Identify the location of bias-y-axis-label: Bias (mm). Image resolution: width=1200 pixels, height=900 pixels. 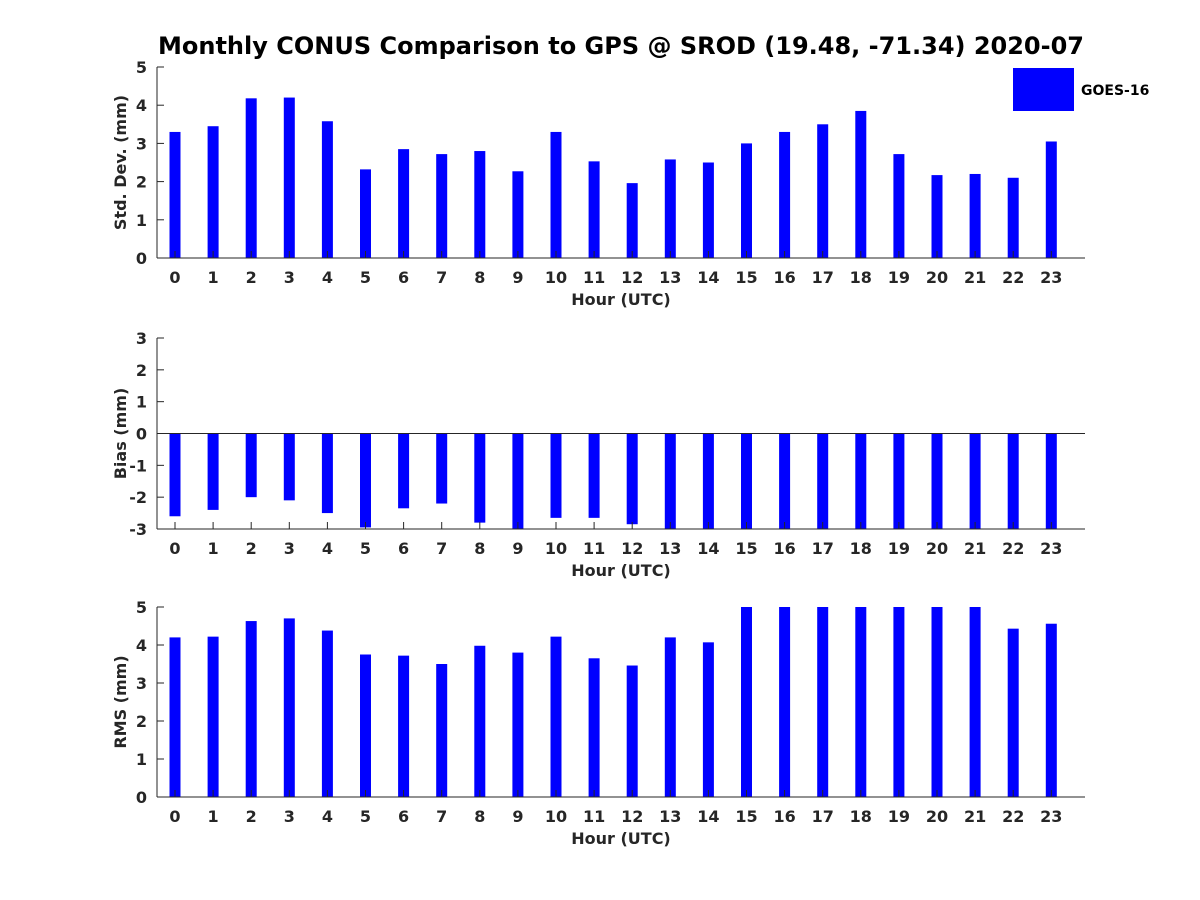
(120, 434).